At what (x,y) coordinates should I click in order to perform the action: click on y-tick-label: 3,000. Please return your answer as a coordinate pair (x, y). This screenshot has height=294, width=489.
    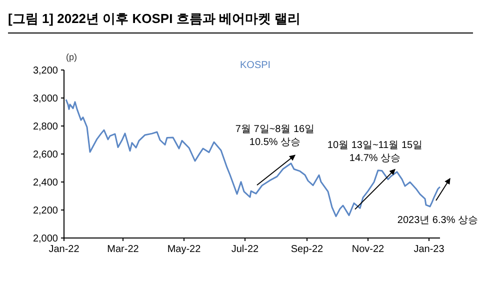
    Looking at the image, I should click on (45, 99).